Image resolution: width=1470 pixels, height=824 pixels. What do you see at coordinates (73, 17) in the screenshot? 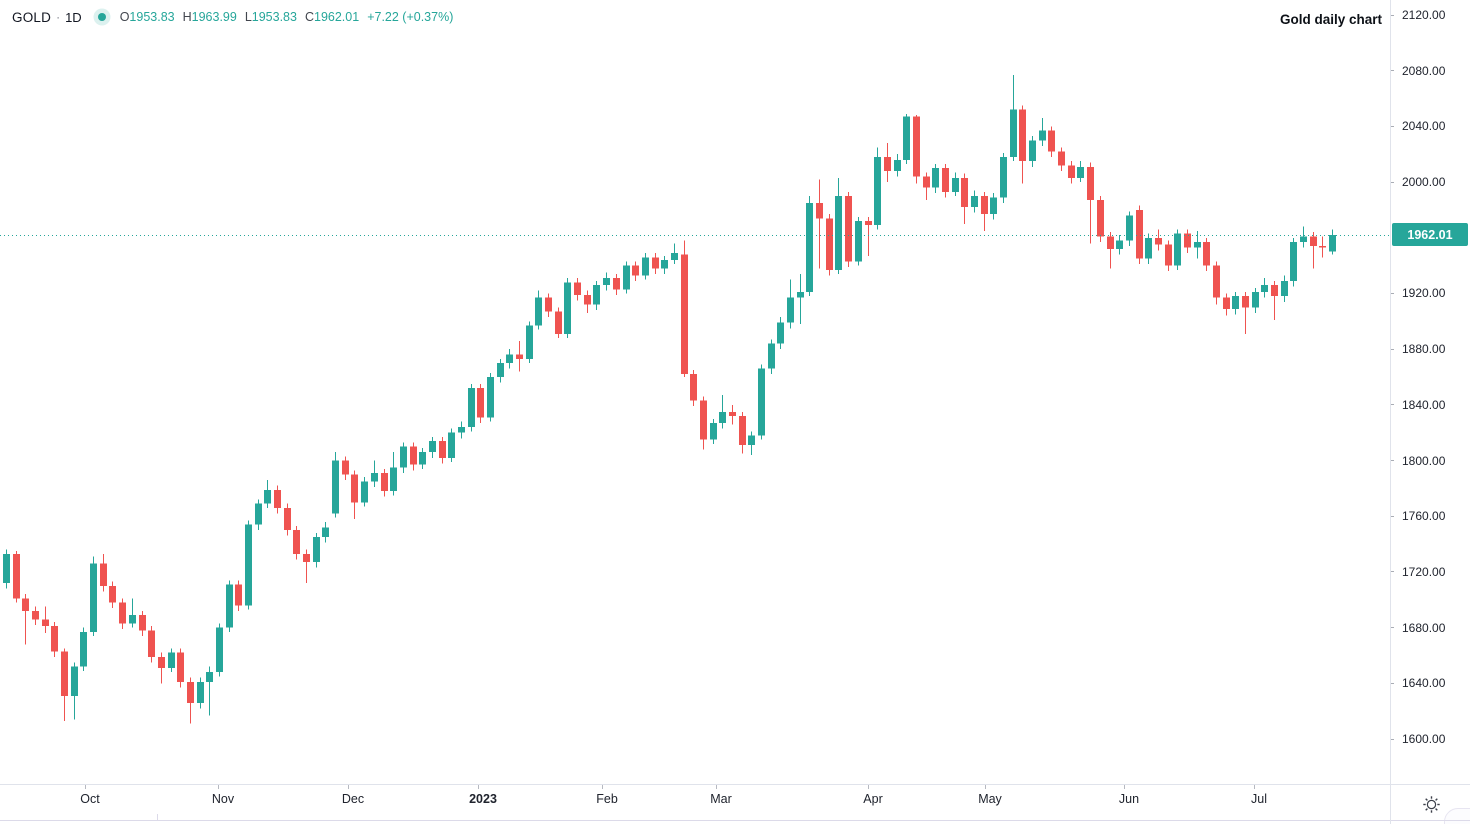
I see `interval-label: 1D` at bounding box center [73, 17].